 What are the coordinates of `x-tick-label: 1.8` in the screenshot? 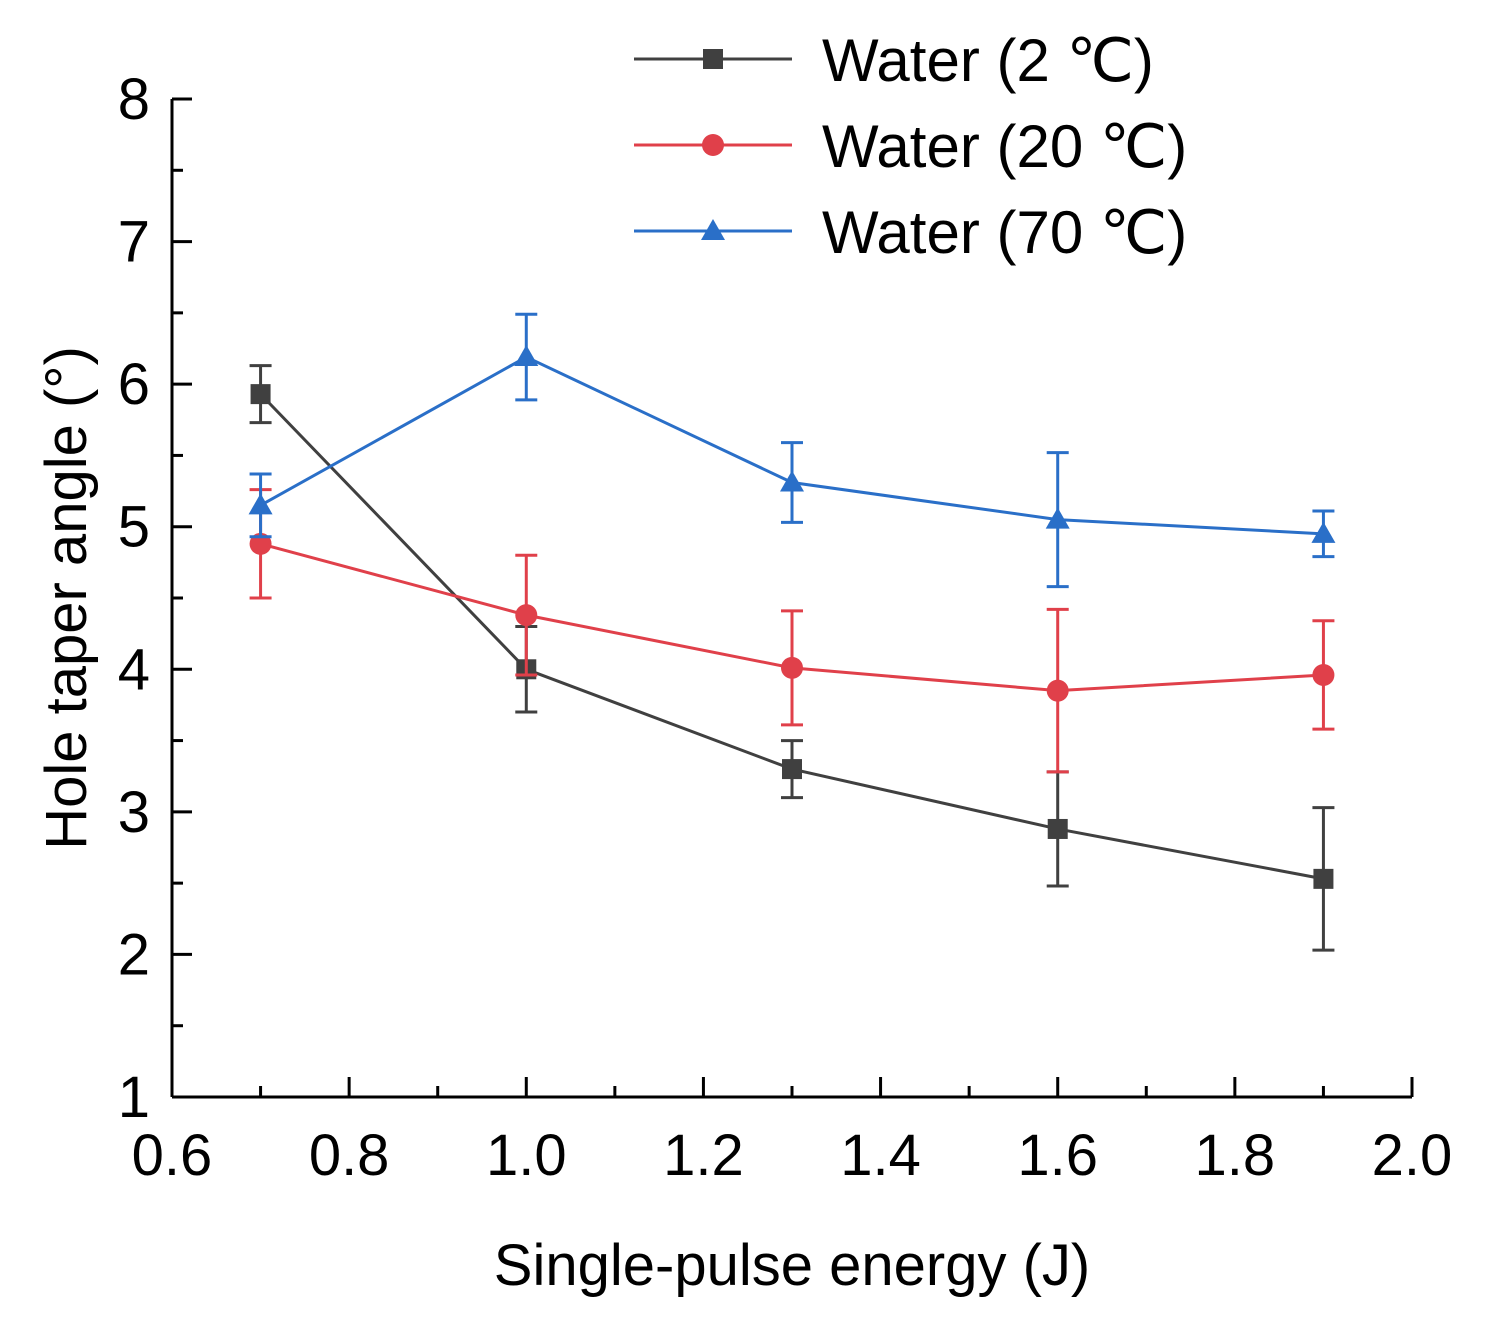 It's located at (1235, 1155).